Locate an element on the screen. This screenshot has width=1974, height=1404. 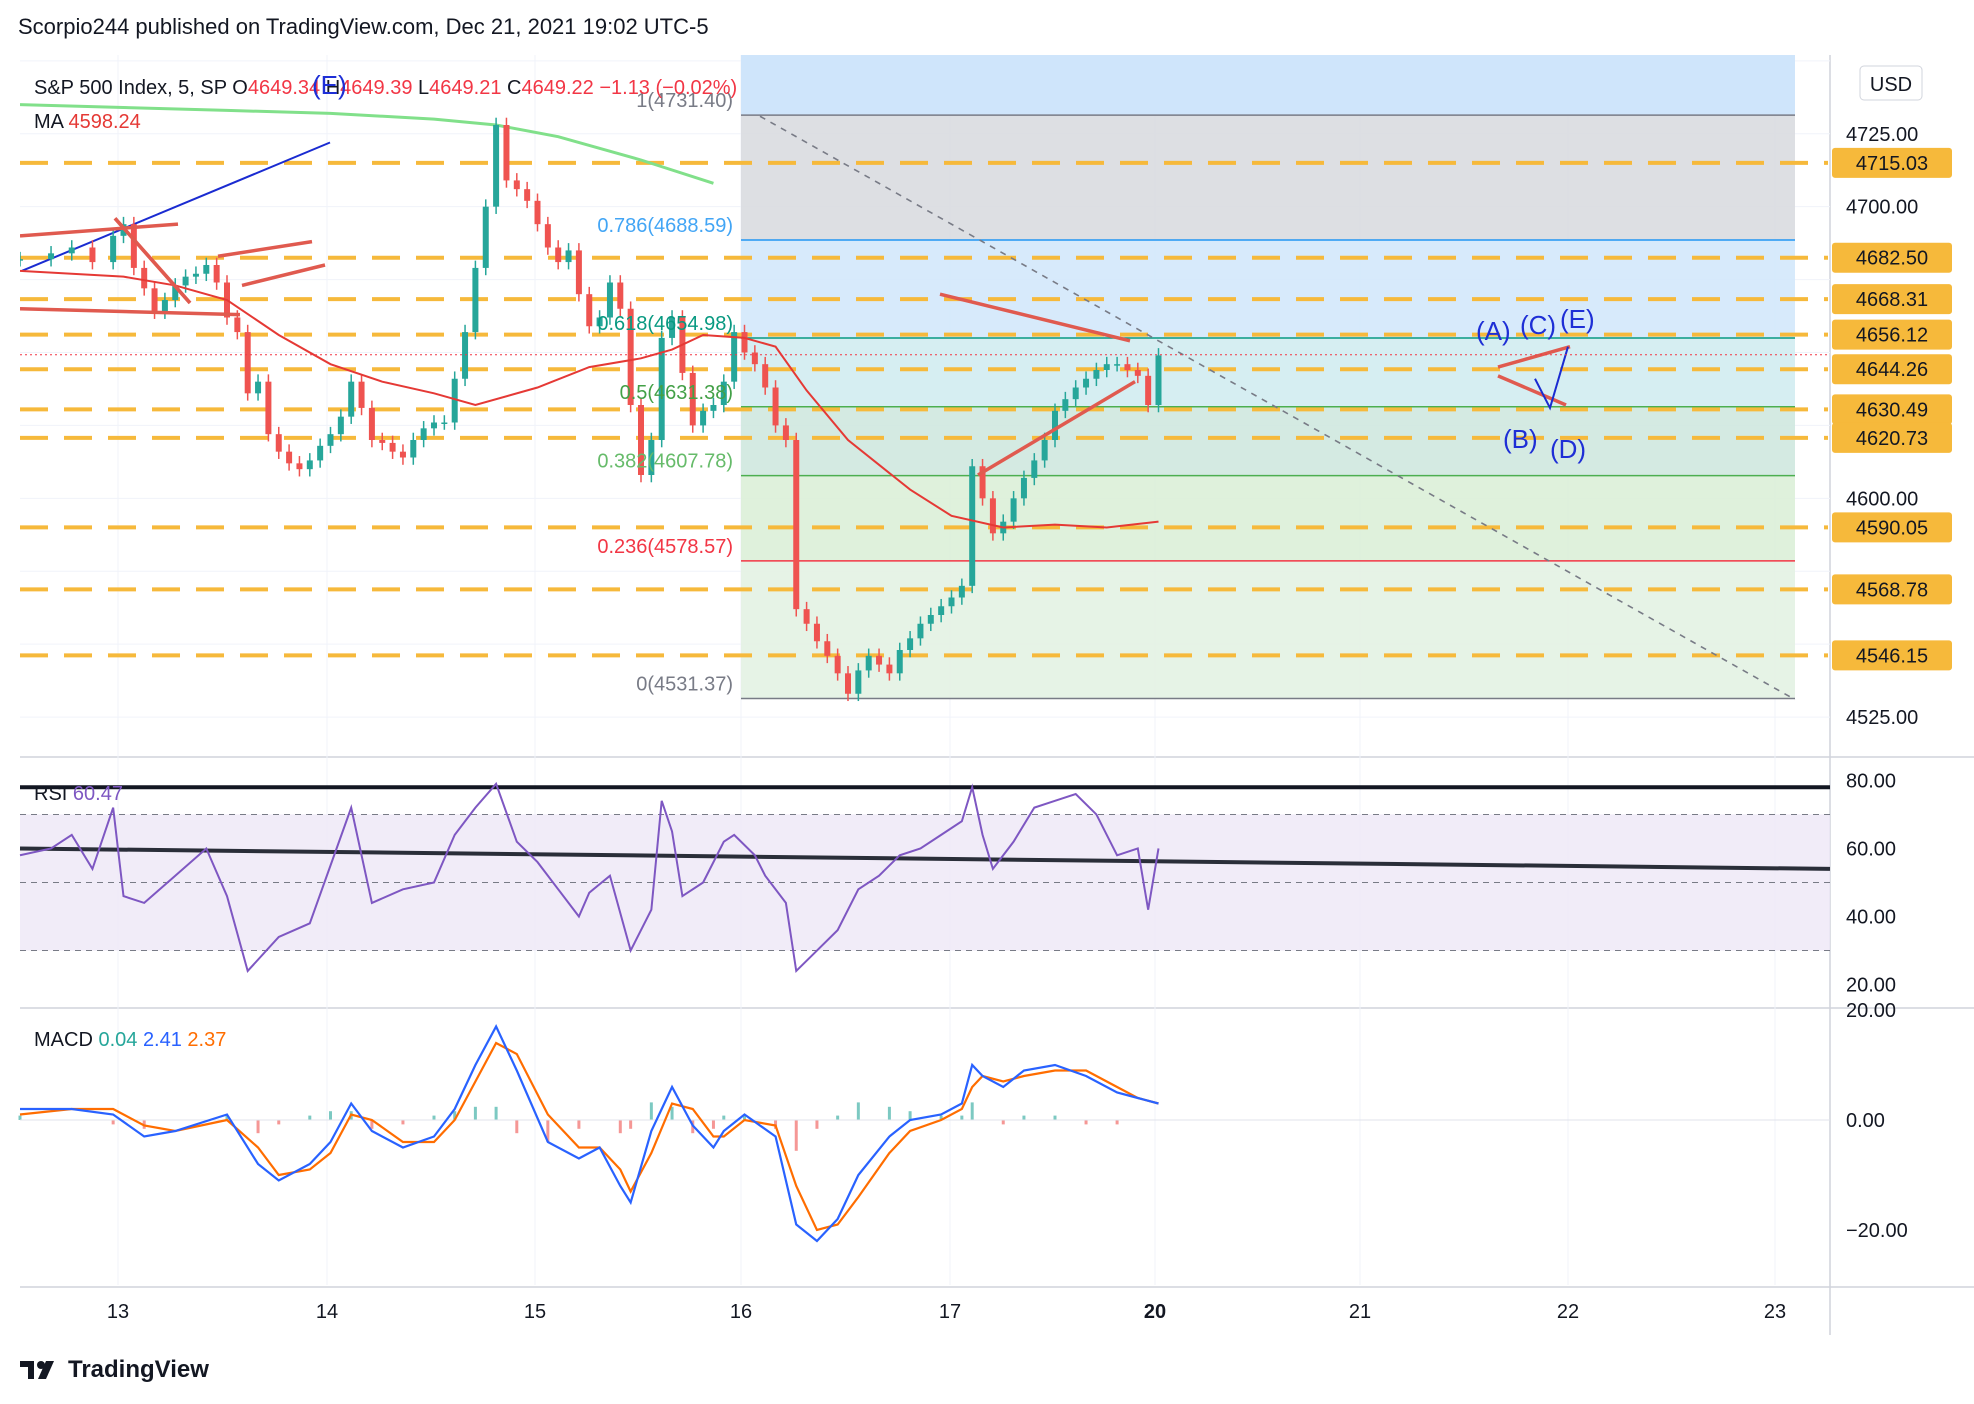
time-axis-tick: 23 is located at coordinates (1775, 1312).